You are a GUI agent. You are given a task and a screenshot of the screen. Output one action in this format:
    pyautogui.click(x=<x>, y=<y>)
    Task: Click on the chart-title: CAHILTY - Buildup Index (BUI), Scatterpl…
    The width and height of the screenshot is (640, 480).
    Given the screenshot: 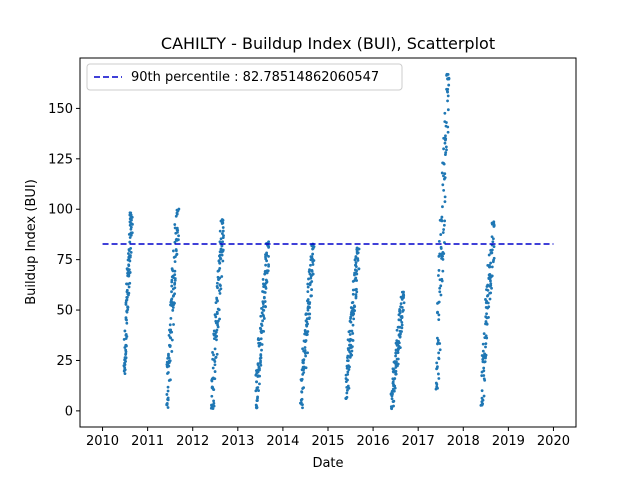 What is the action you would take?
    pyautogui.click(x=328, y=43)
    